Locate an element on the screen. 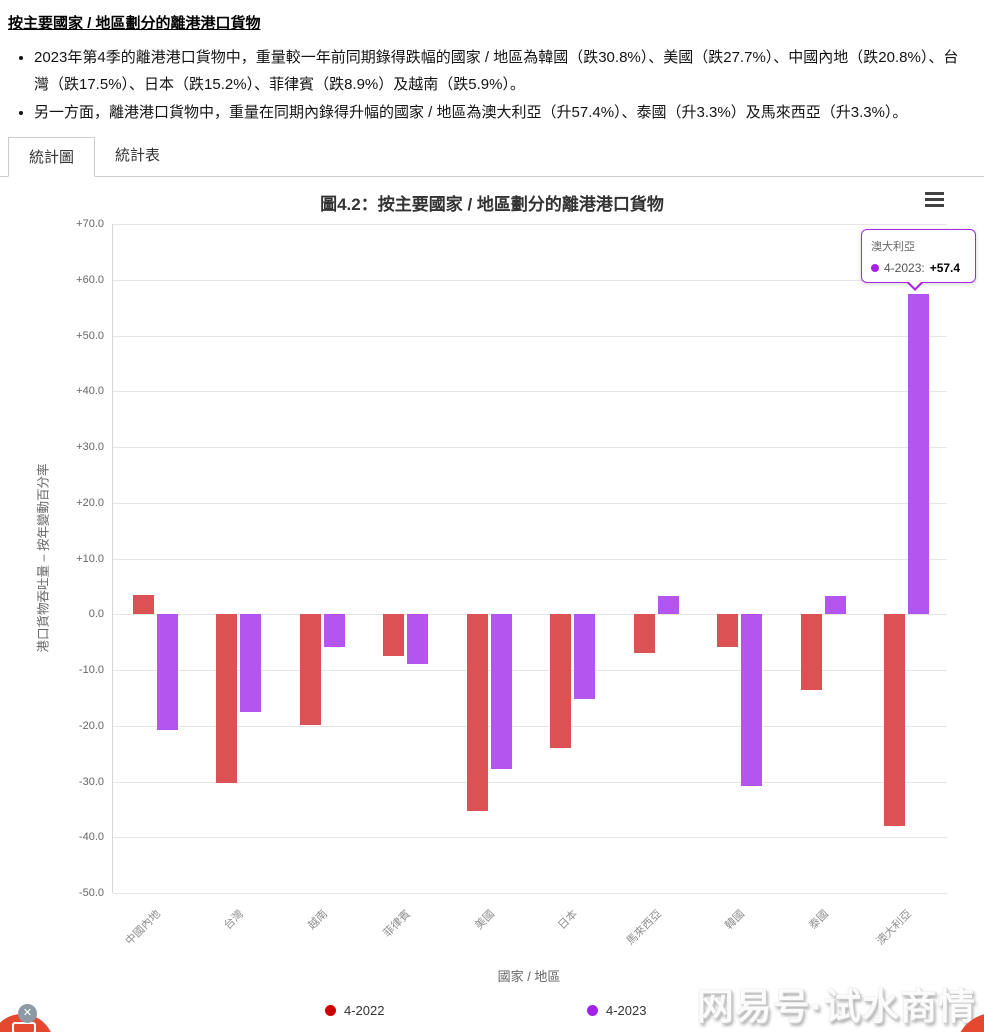 The height and width of the screenshot is (1032, 984). bar-4-2023-美國 is located at coordinates (501, 691).